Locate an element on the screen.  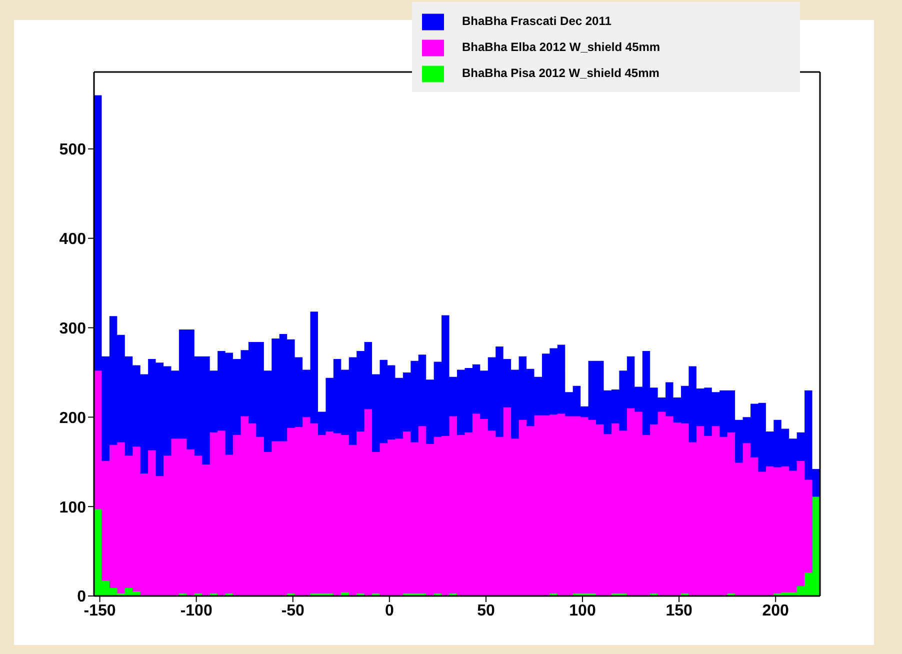
legend-label: BhaBha Frascati Dec 2011 is located at coordinates (537, 21).